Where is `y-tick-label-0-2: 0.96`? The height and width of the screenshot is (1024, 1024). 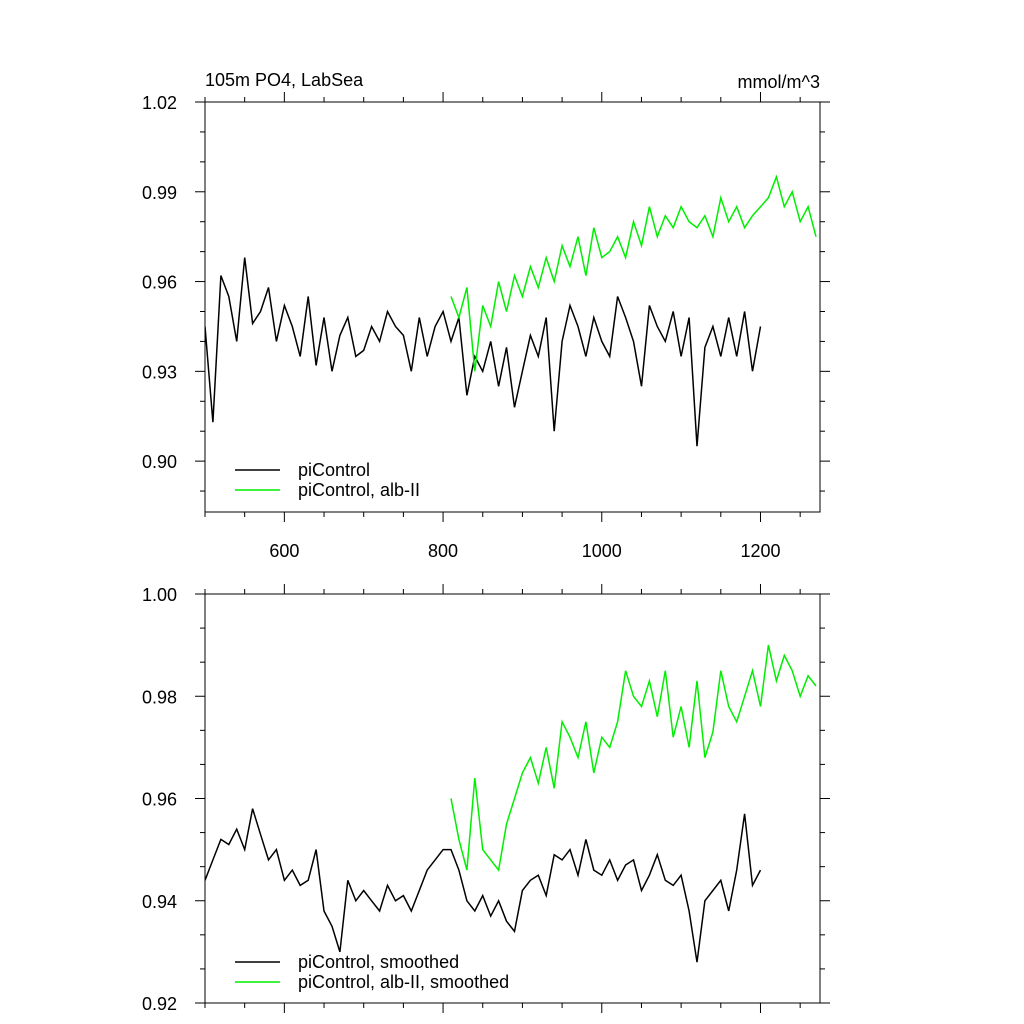
y-tick-label-0-2: 0.96 is located at coordinates (159, 283).